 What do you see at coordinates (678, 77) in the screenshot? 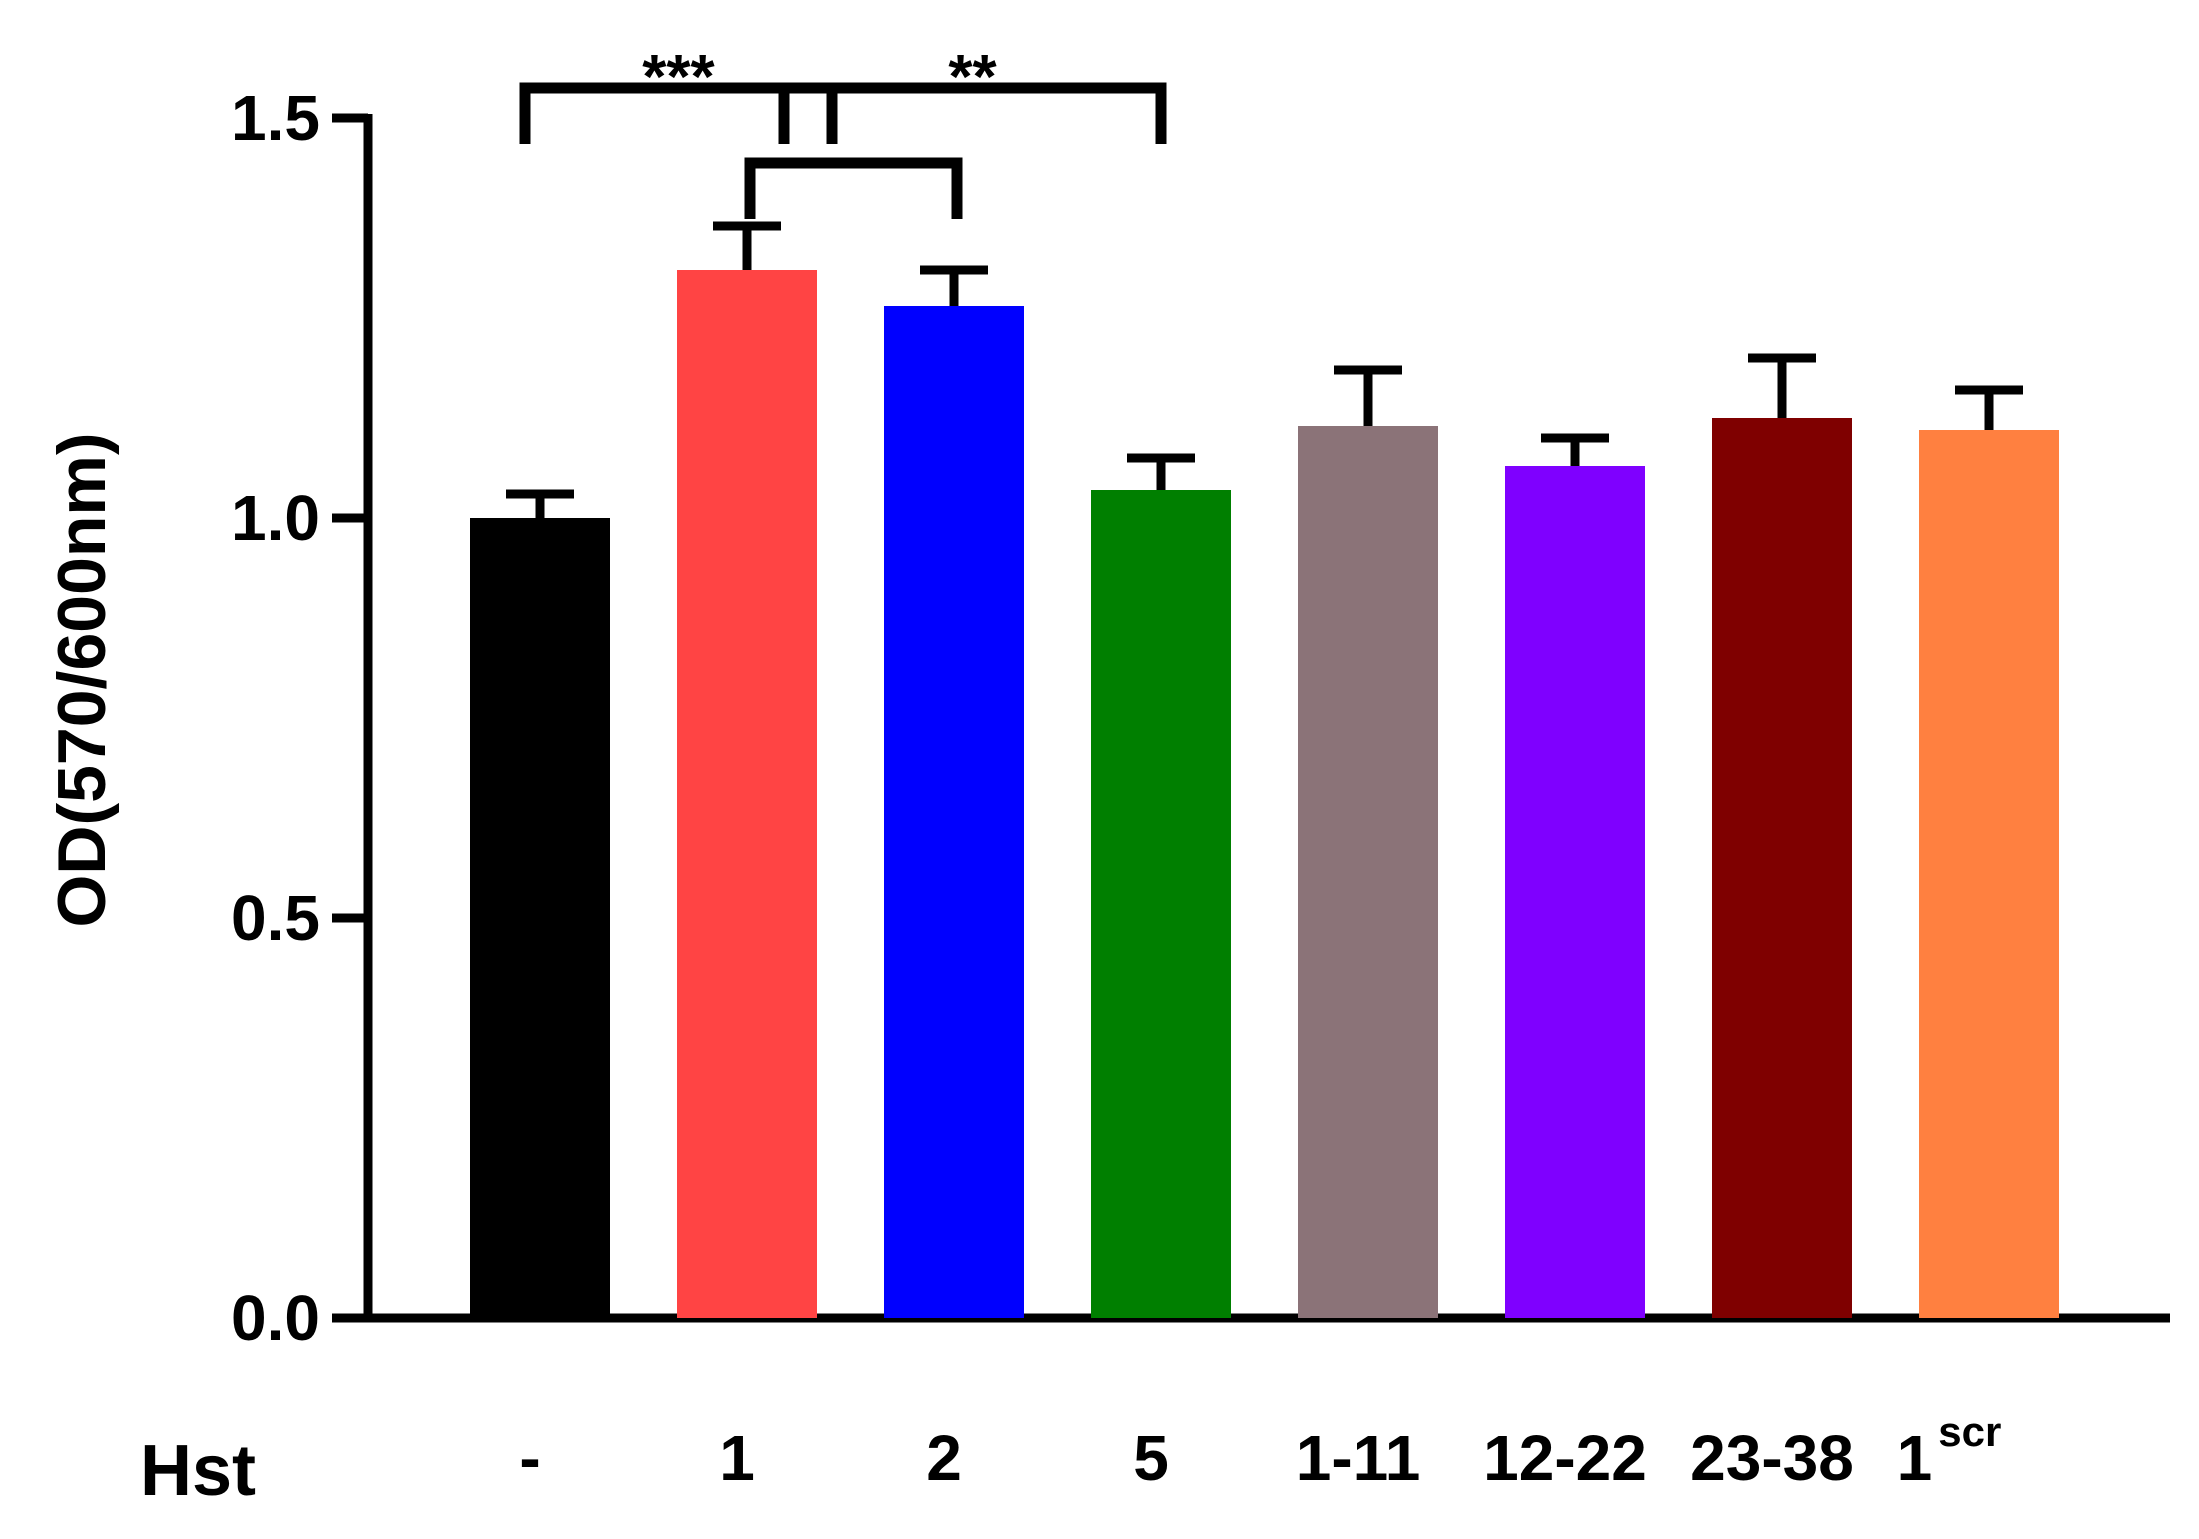
I see `significance-label: ***` at bounding box center [678, 77].